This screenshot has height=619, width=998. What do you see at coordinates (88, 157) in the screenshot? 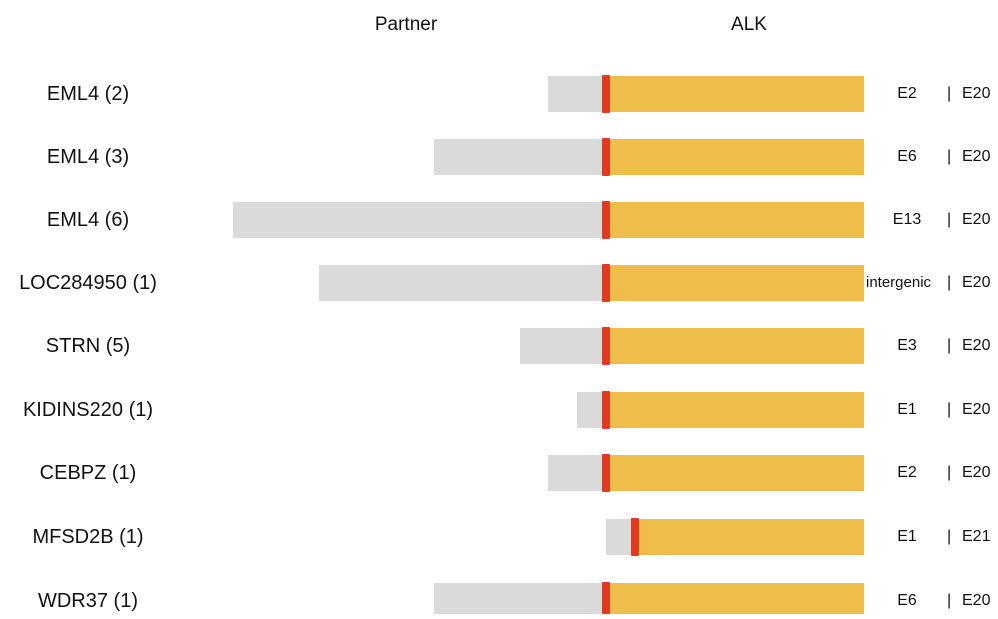
I see `fusion-partner-label: EML4 (3)` at bounding box center [88, 157].